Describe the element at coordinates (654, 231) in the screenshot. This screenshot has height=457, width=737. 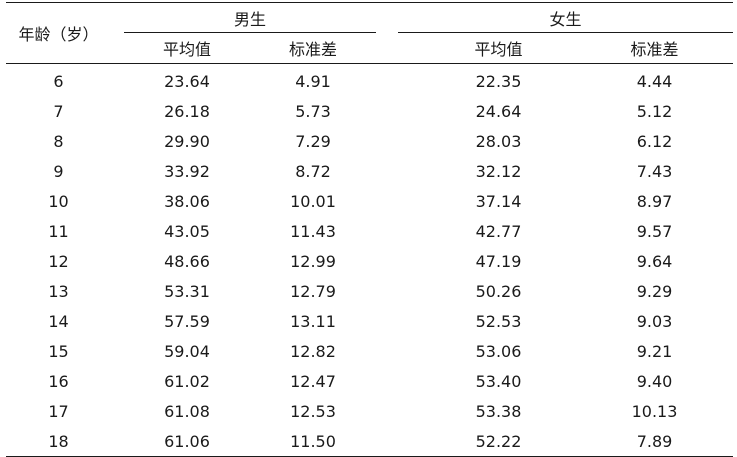
I see `cell-girls-sd: 9.57` at that location.